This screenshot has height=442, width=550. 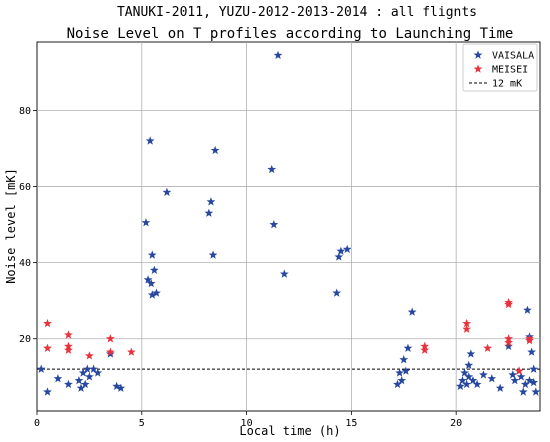 I want to click on legend-label: 12 mK, so click(x=507, y=84).